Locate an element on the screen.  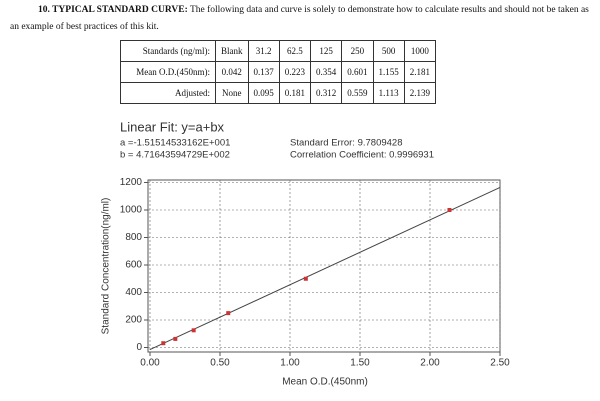
x-tick-label: 2.50 is located at coordinates (500, 363).